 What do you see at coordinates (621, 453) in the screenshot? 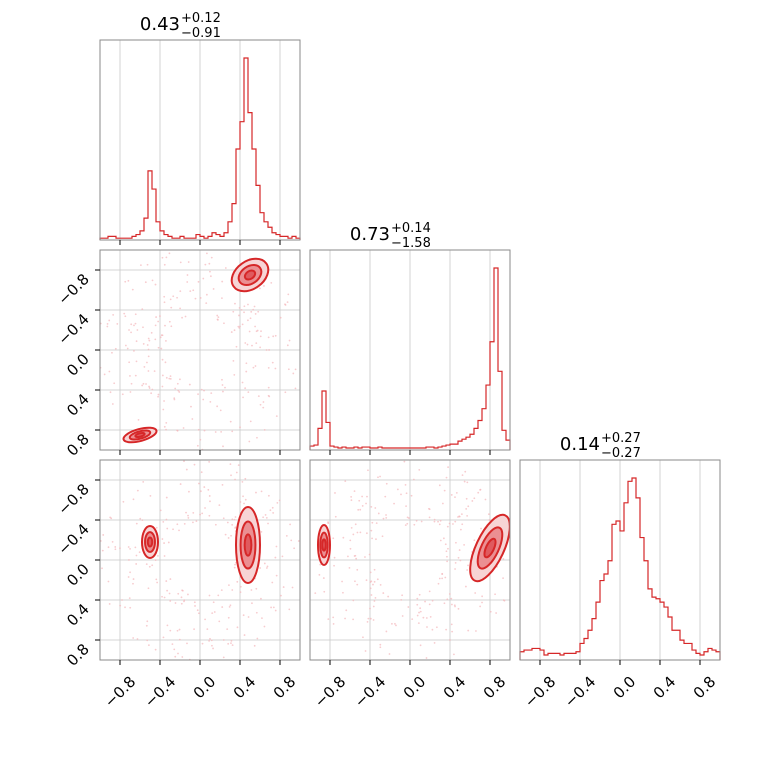
I see `panel-title-lower-error: −0.27` at bounding box center [621, 453].